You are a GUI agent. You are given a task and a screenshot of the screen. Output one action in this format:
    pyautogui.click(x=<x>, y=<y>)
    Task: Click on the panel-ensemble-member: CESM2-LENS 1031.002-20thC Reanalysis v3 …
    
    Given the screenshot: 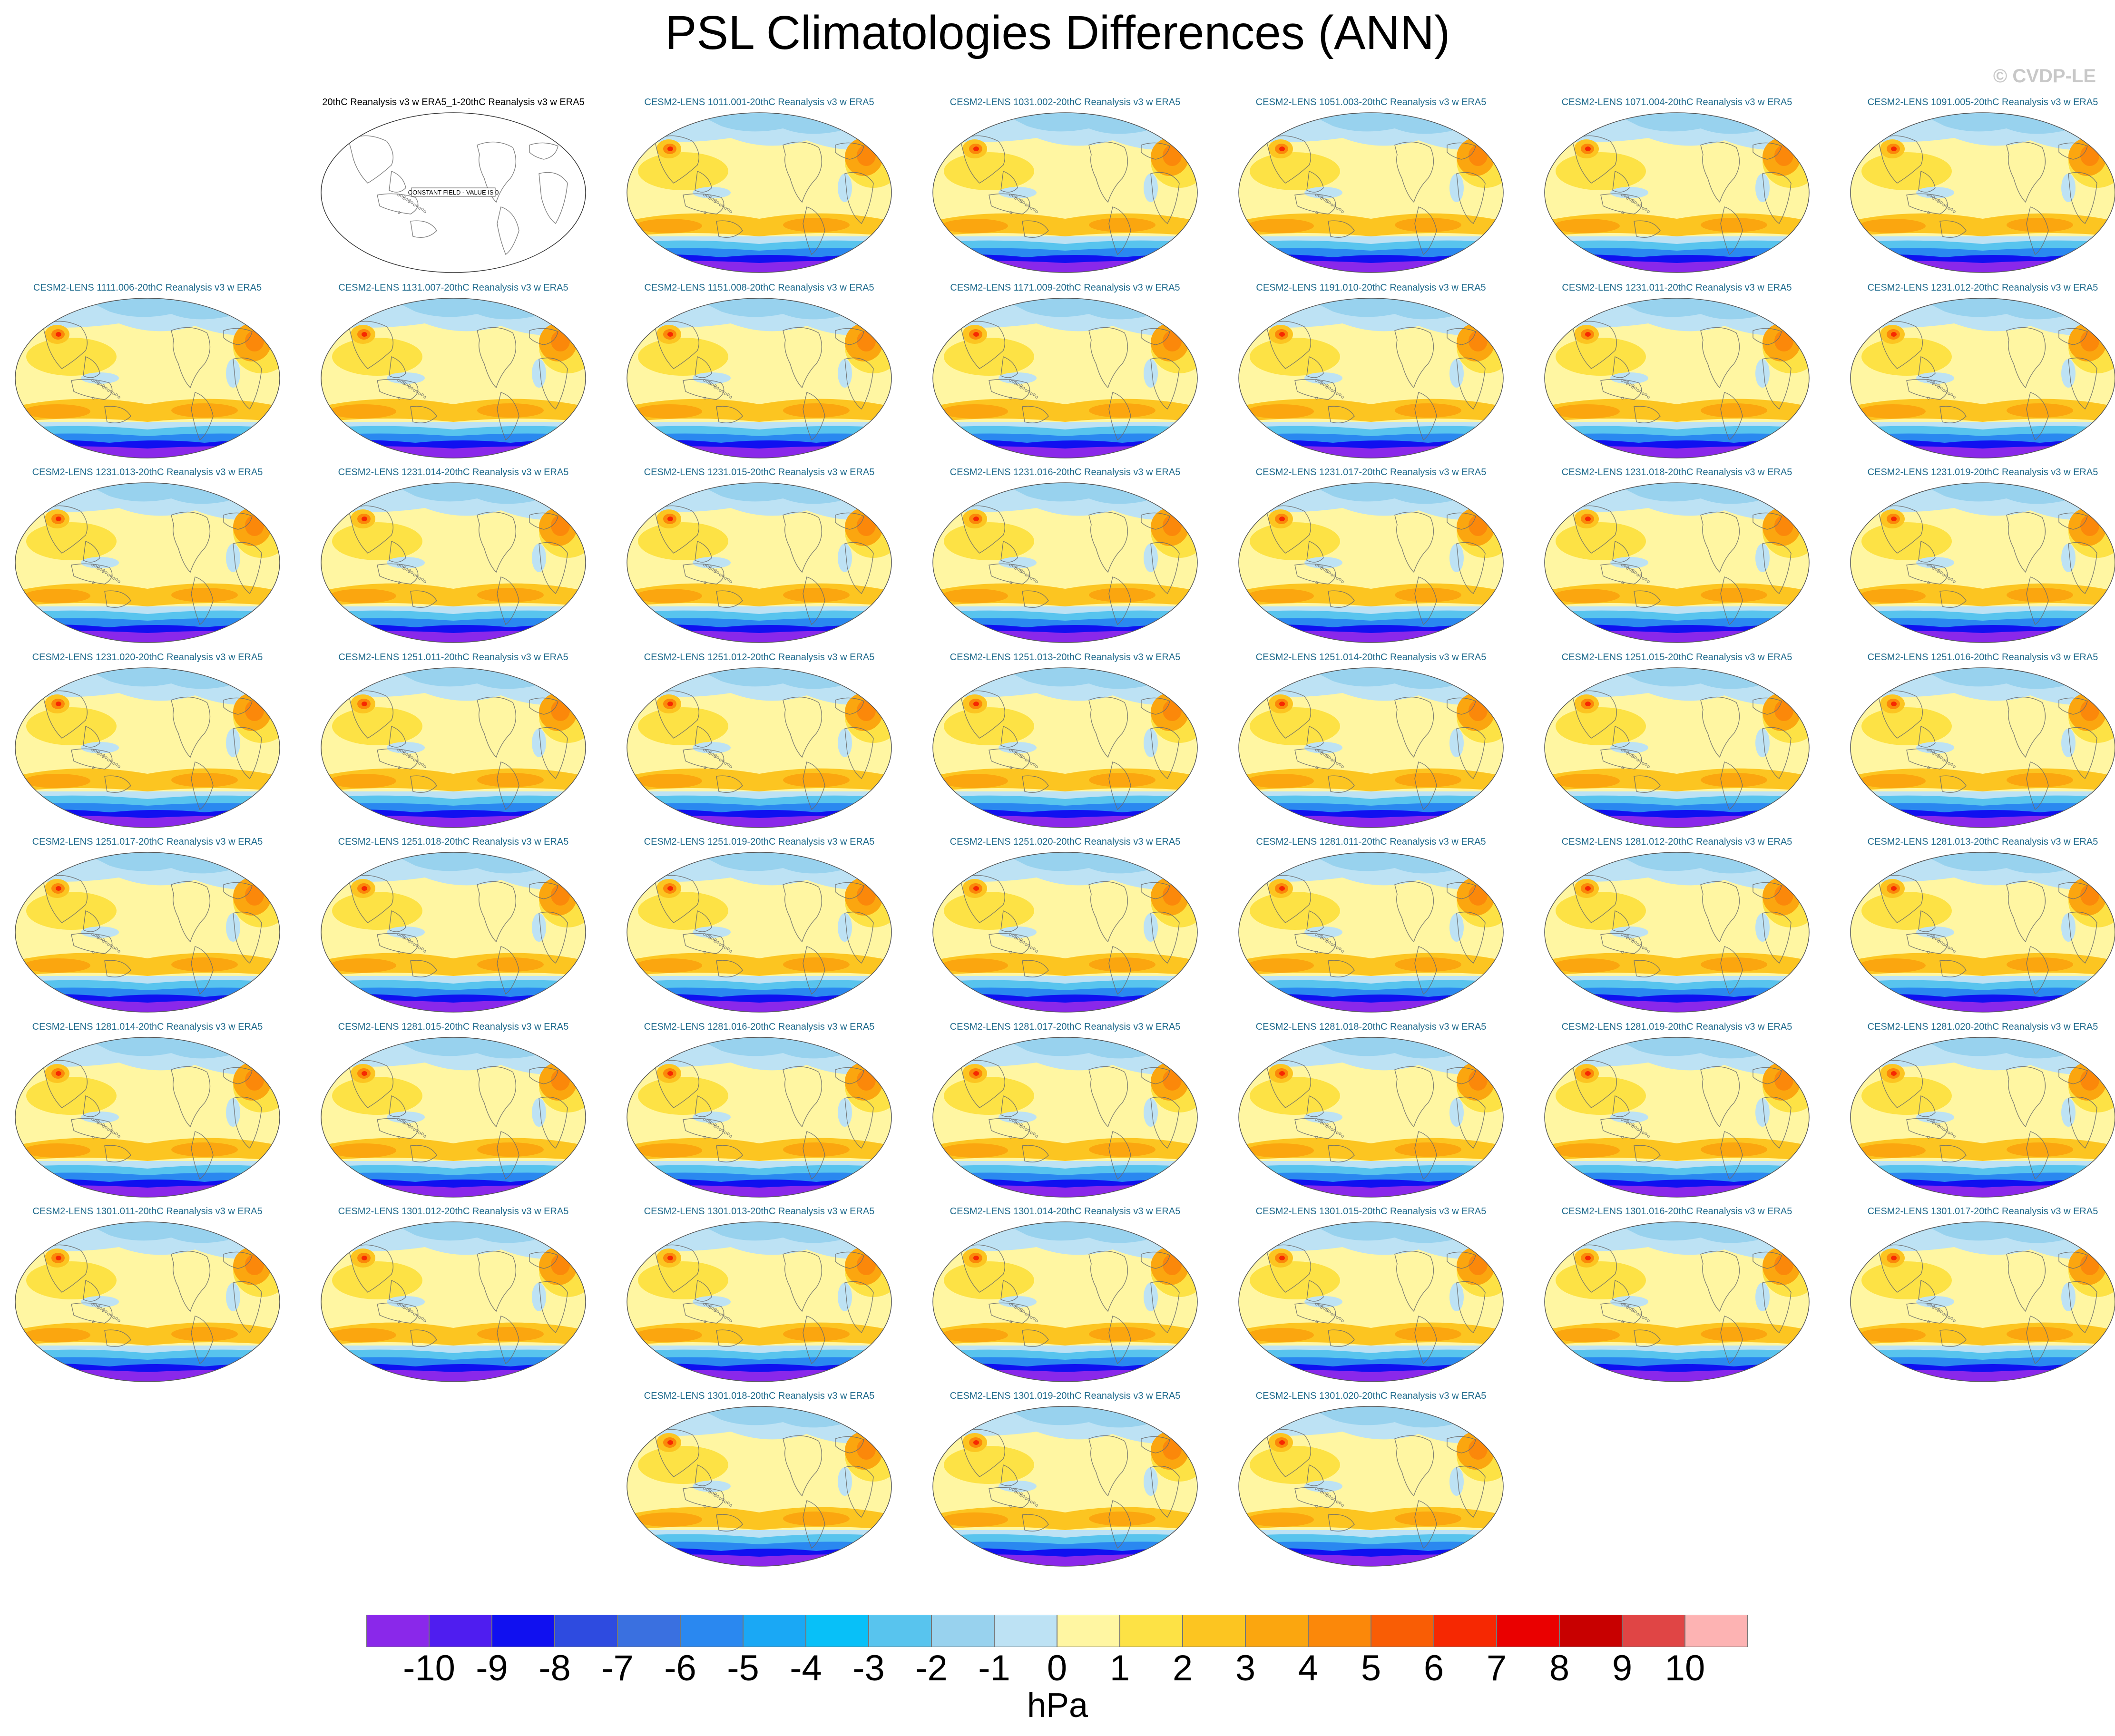 What is the action you would take?
    pyautogui.click(x=1065, y=188)
    